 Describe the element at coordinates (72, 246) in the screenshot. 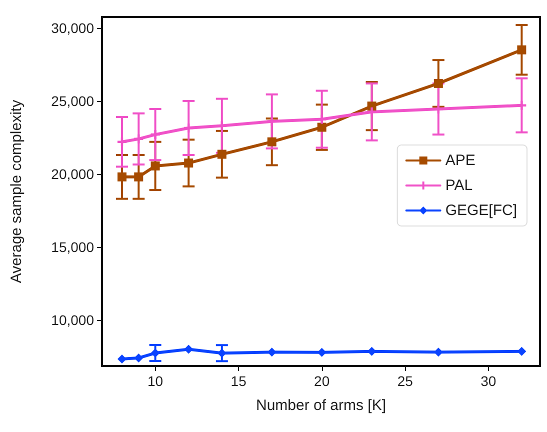

I see `y-tick-label: 15,000` at that location.